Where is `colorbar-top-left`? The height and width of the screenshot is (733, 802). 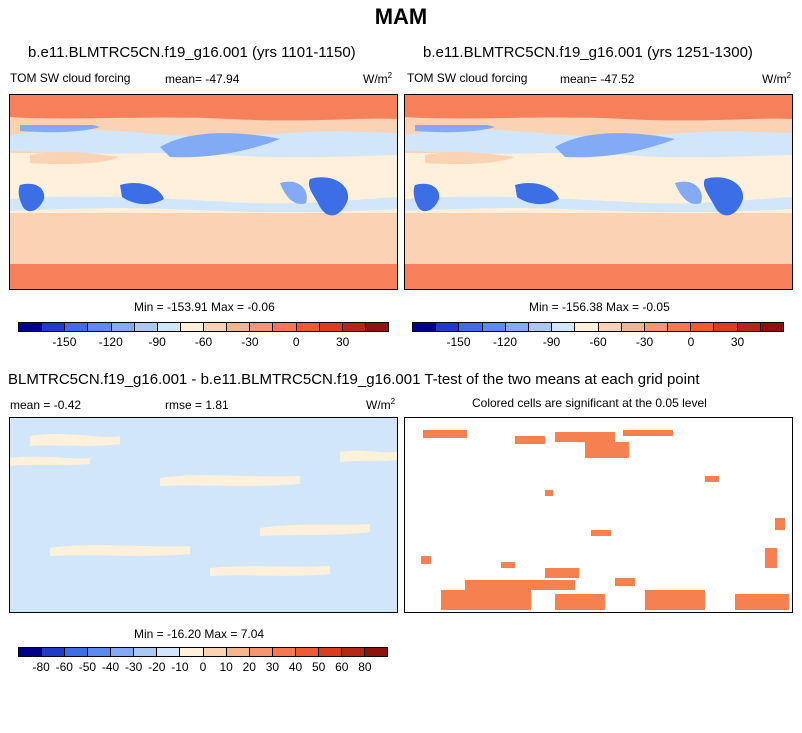
colorbar-top-left is located at coordinates (203, 327).